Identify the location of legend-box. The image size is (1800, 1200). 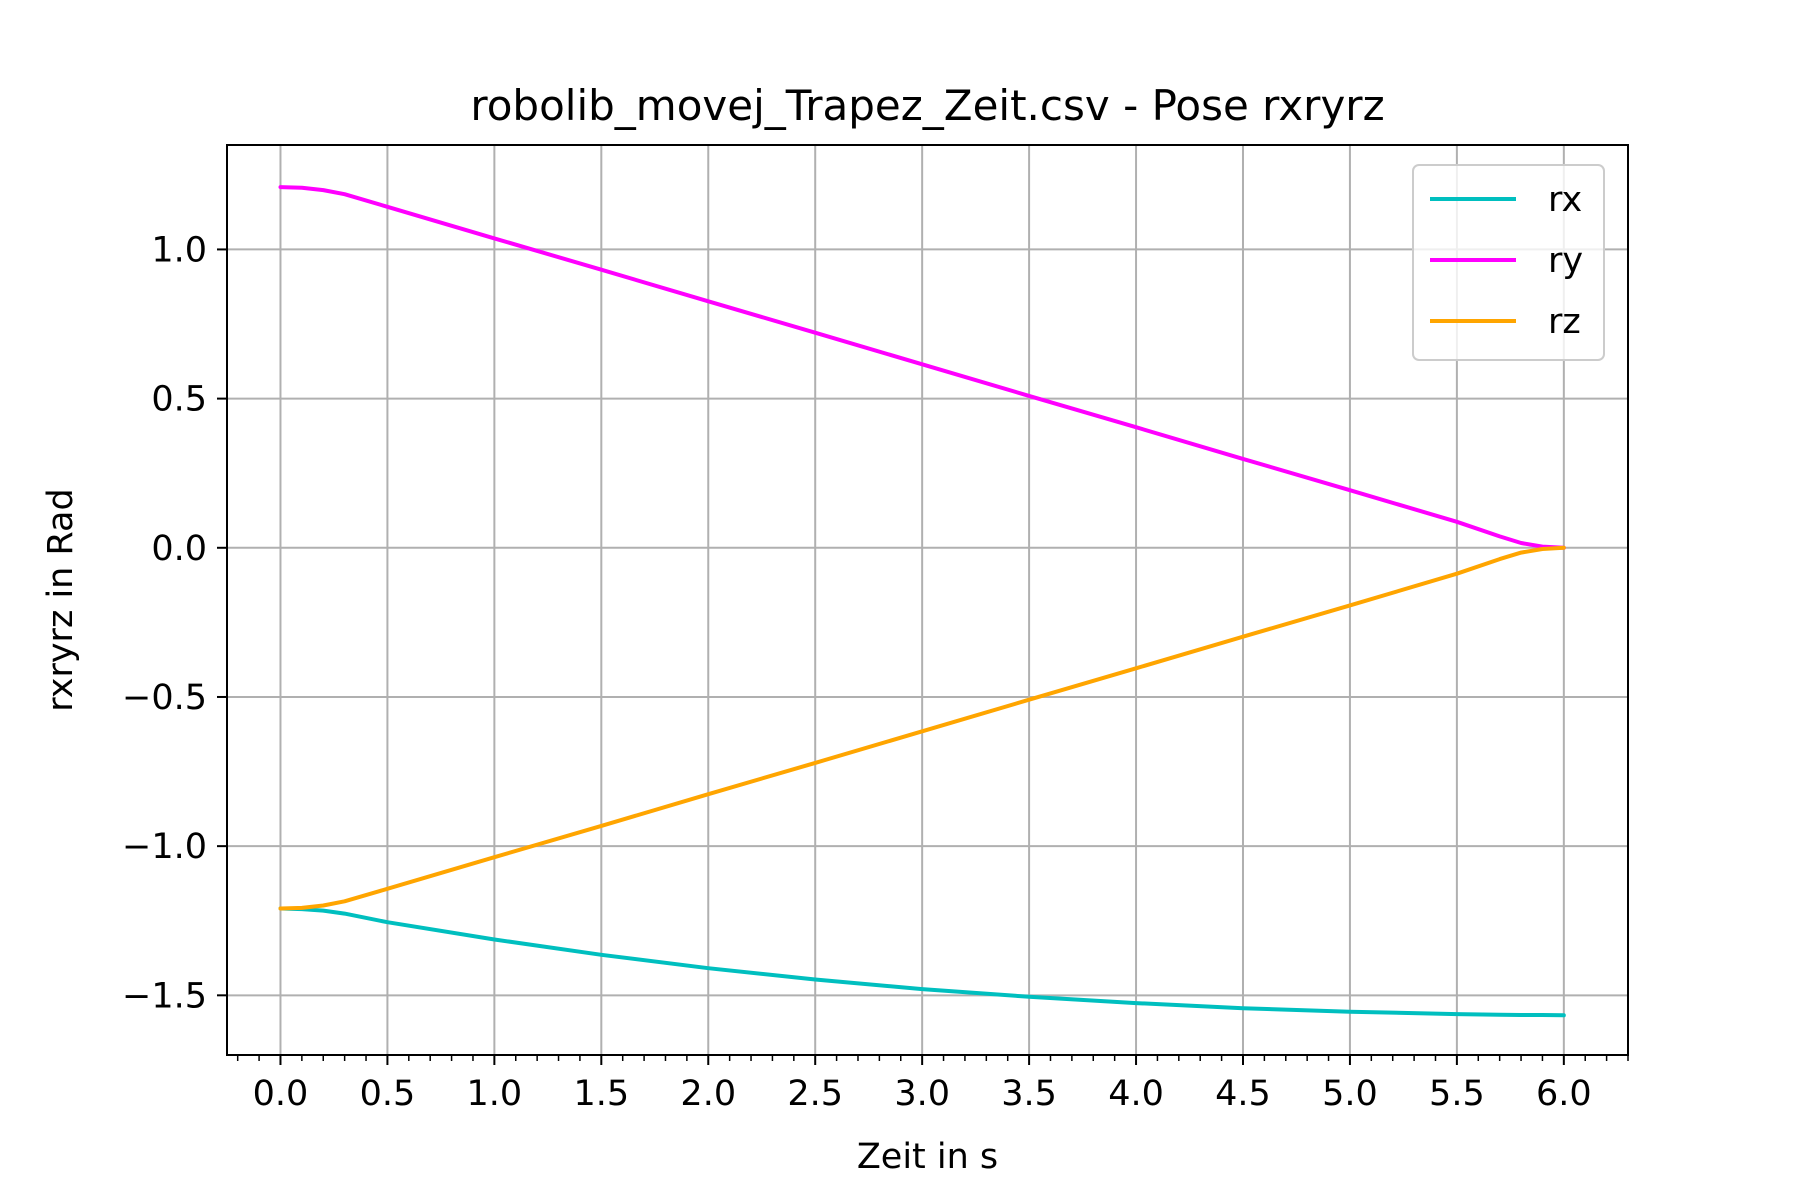
(1508, 262).